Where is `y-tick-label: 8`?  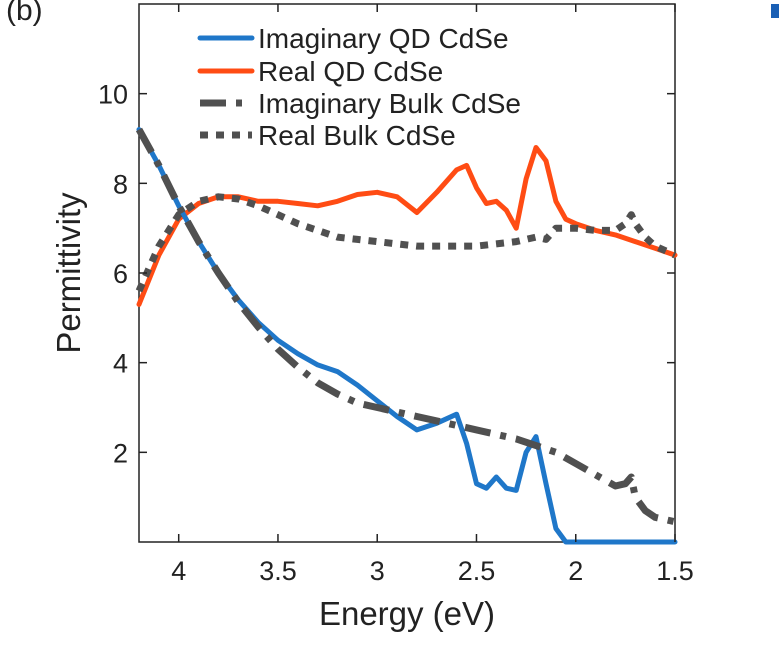 y-tick-label: 8 is located at coordinates (120, 184).